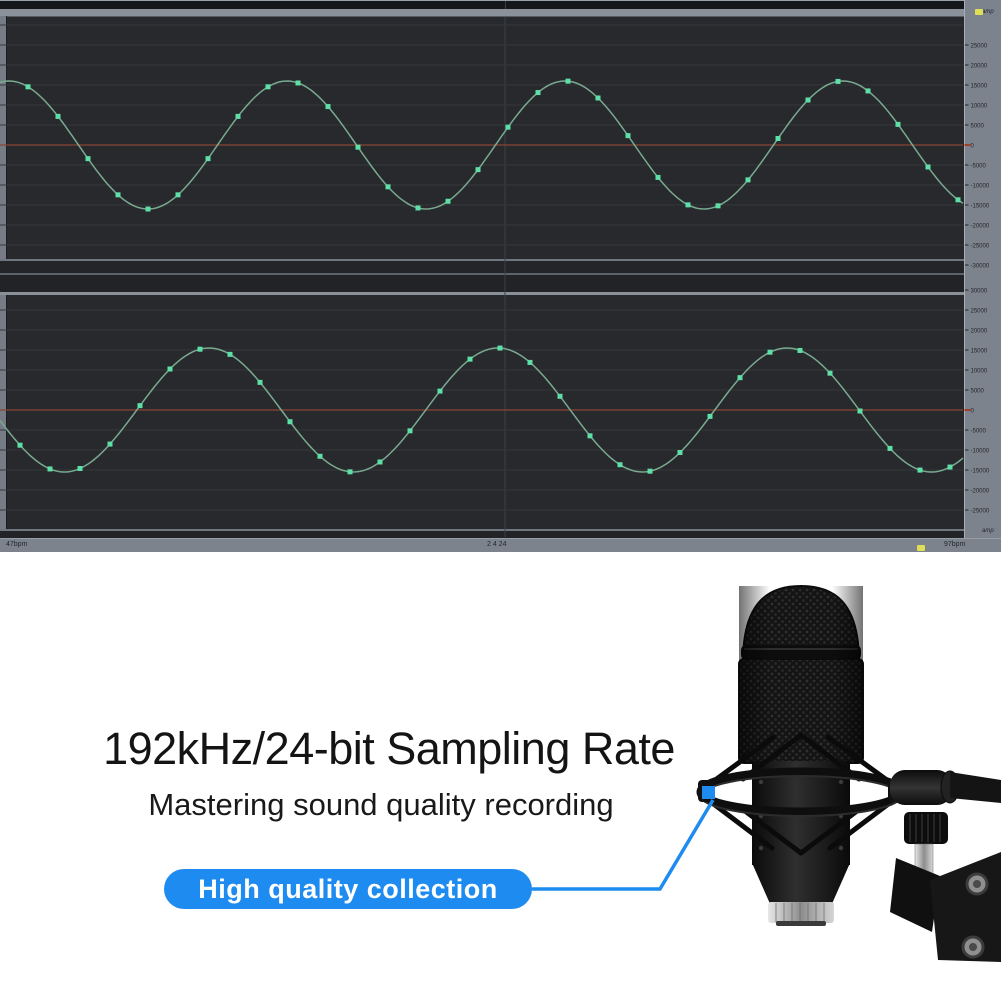  What do you see at coordinates (708, 792) in the screenshot?
I see `callout-point-marker` at bounding box center [708, 792].